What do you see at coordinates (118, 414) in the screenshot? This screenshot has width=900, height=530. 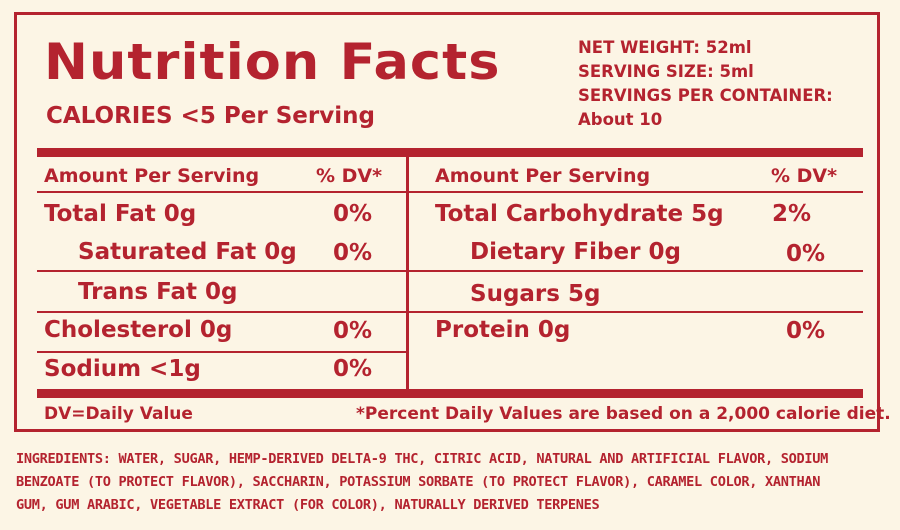 I see `daily-value-note: DV=Daily Value` at bounding box center [118, 414].